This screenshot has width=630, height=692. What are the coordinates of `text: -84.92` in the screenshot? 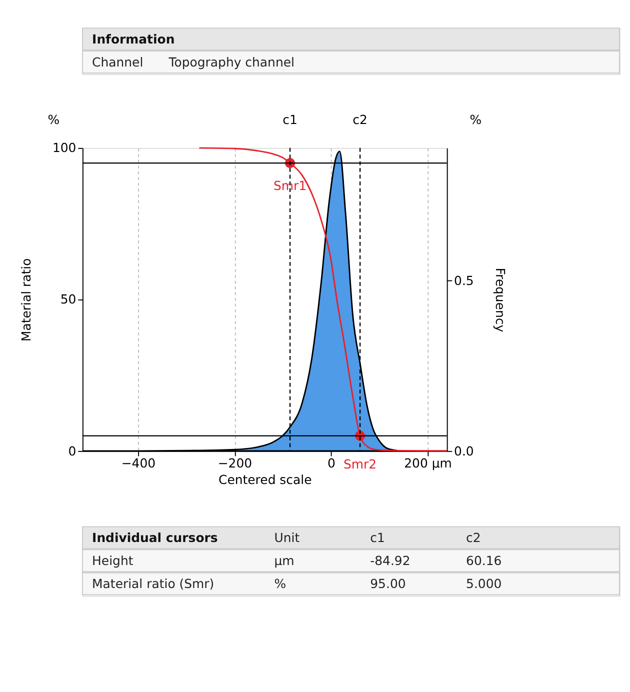 It's located at (390, 560).